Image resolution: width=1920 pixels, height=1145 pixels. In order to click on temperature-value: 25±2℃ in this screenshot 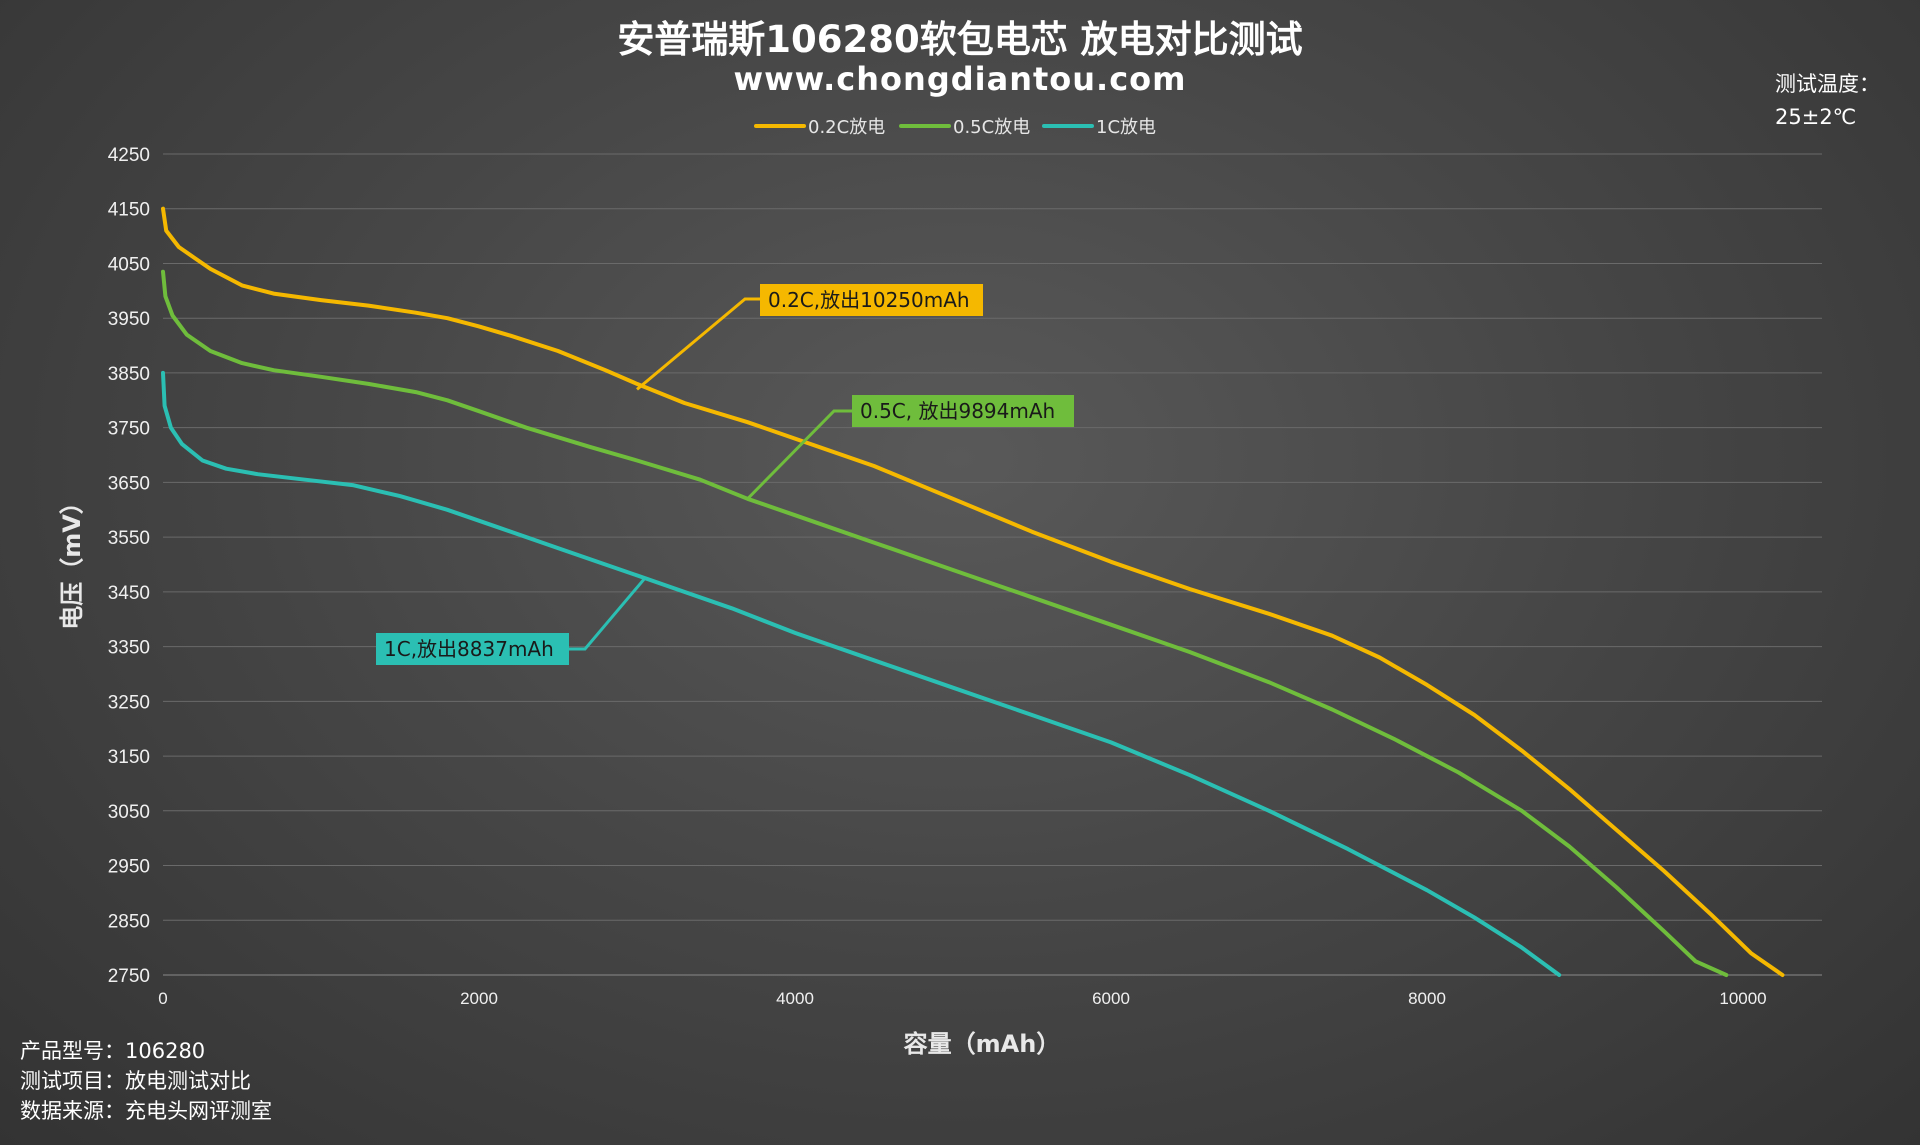, I will do `click(1816, 117)`.